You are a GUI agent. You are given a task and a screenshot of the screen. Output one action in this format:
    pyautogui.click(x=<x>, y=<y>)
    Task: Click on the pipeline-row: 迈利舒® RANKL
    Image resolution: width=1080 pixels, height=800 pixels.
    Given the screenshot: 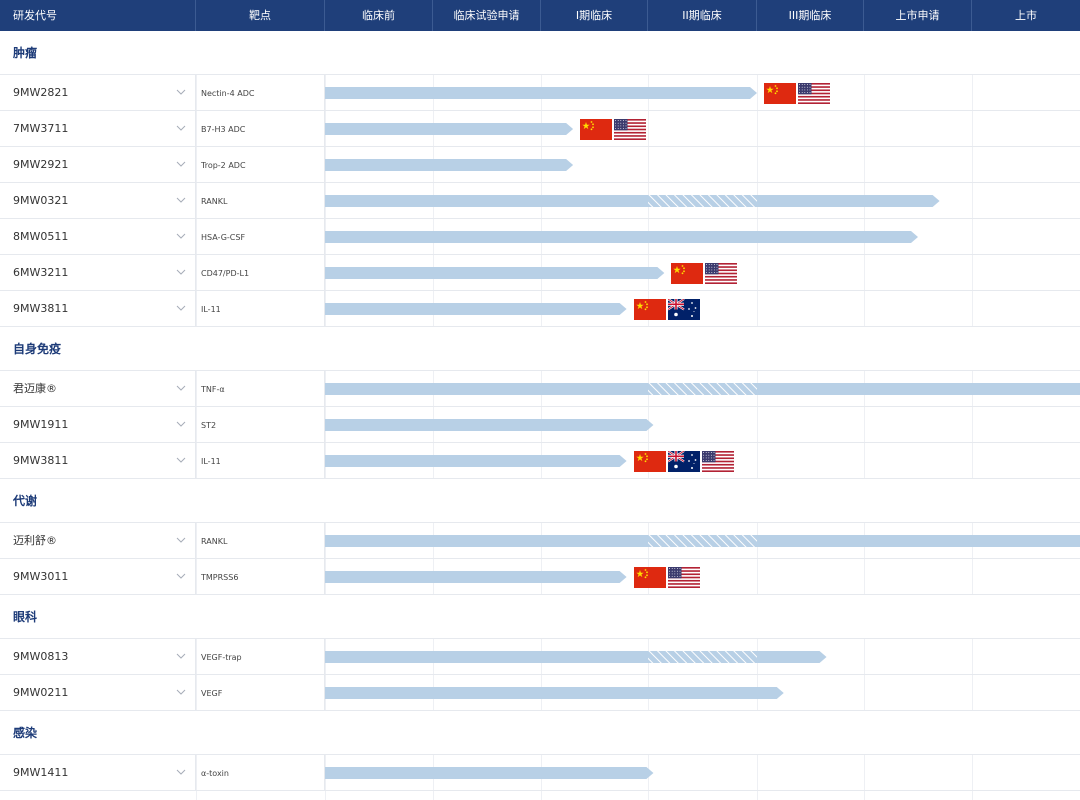 What is the action you would take?
    pyautogui.click(x=540, y=541)
    